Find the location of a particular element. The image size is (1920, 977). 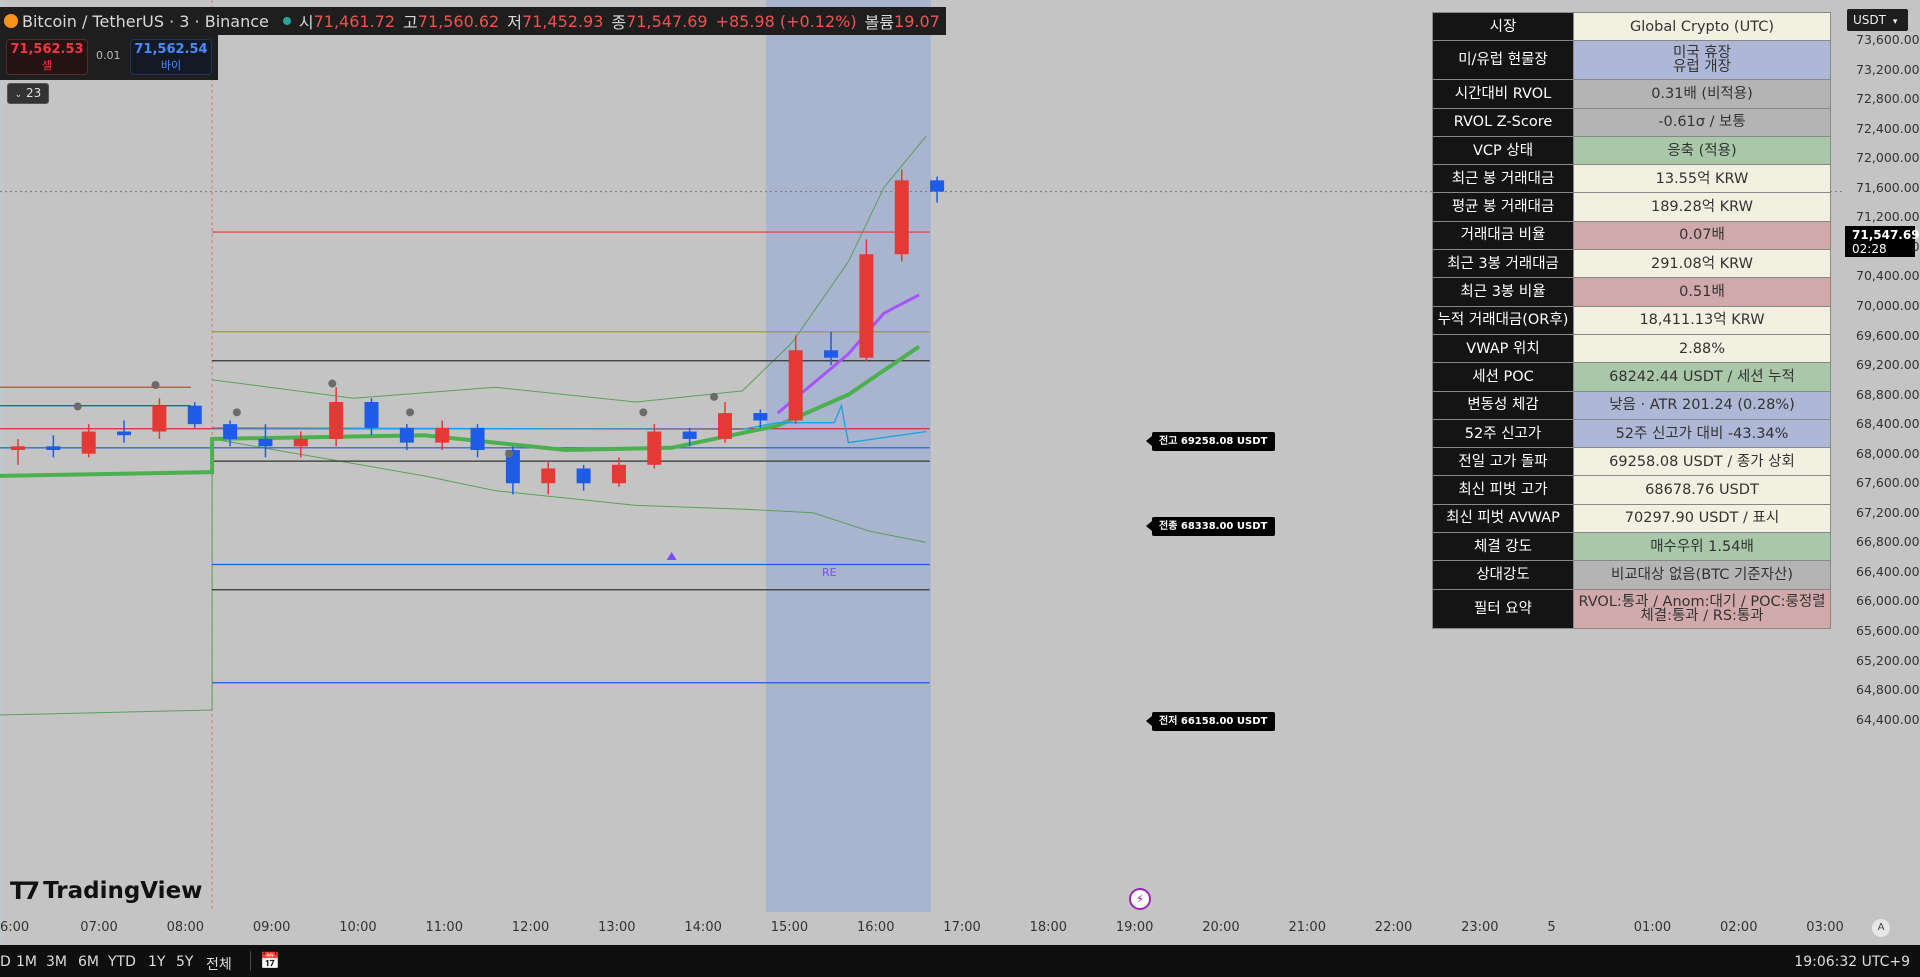

price-tick-label: 68,000.00 is located at coordinates (1888, 453).